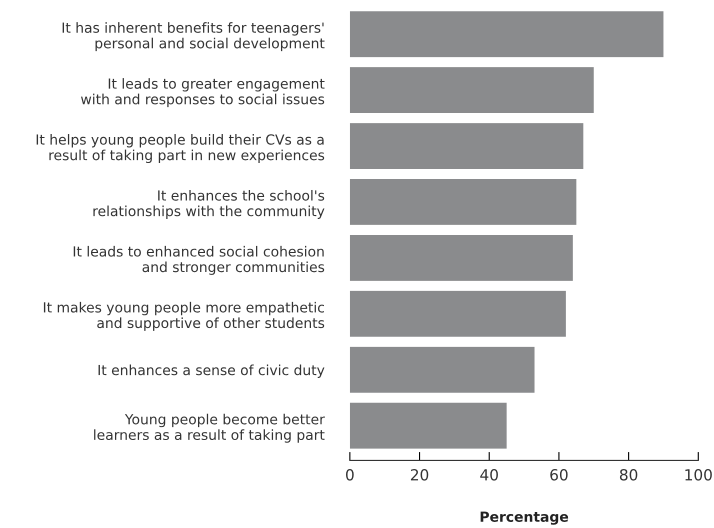  Describe the element at coordinates (211, 371) in the screenshot. I see `y-tick-label: It enhances a sense of civic duty` at that location.